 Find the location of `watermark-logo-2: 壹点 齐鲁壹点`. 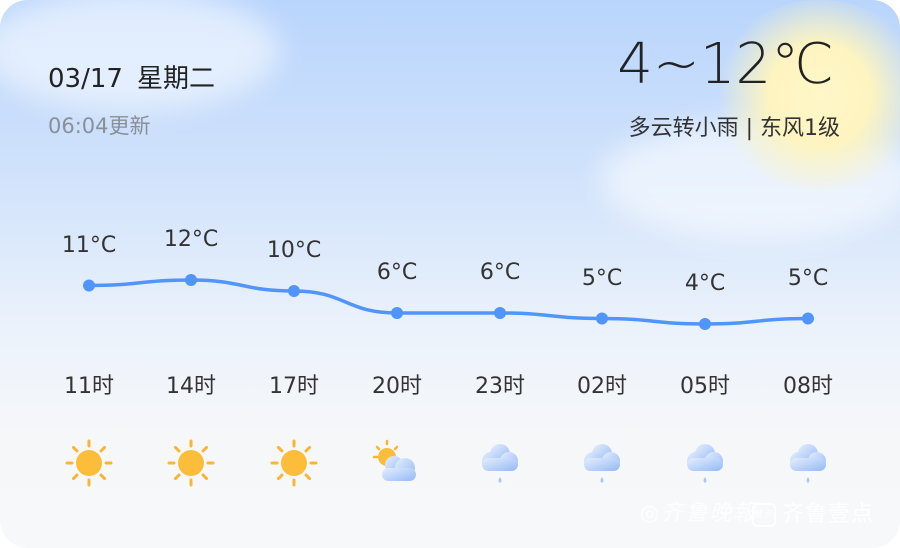

watermark-logo-2: 壹点 齐鲁壹点 is located at coordinates (813, 514).